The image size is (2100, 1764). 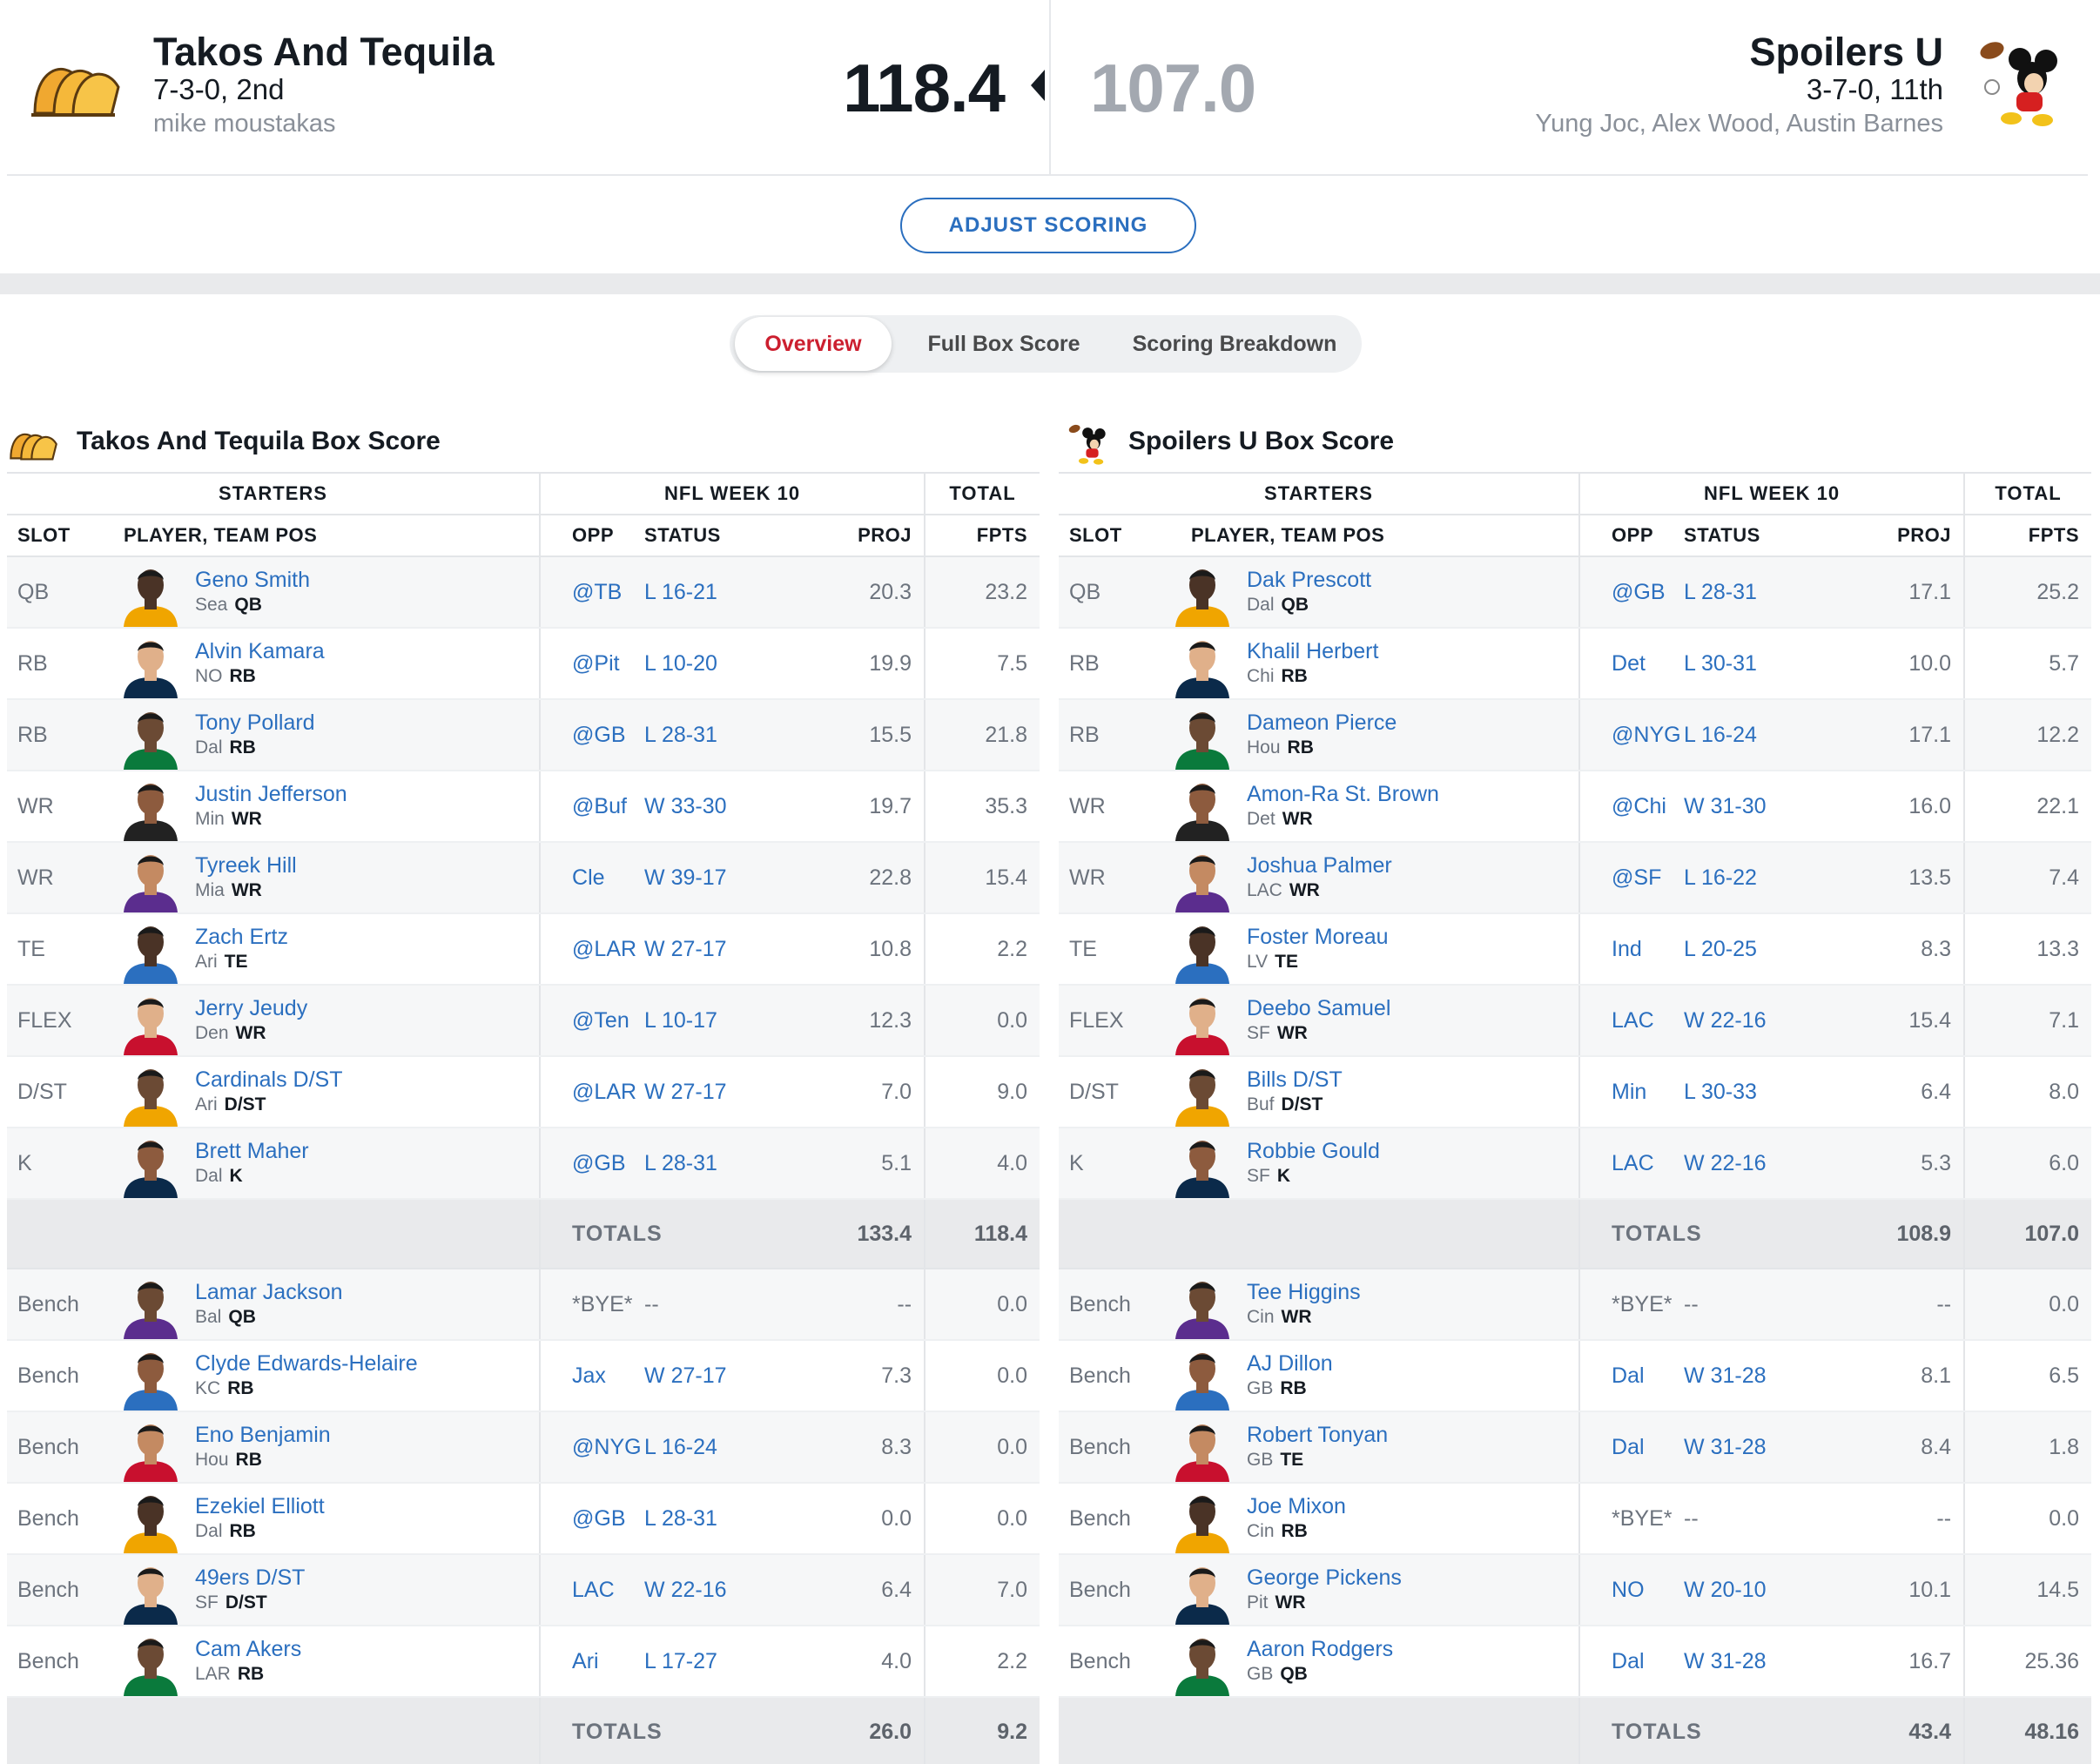 What do you see at coordinates (730, 664) in the screenshot?
I see `game-status-link: L 10-20` at bounding box center [730, 664].